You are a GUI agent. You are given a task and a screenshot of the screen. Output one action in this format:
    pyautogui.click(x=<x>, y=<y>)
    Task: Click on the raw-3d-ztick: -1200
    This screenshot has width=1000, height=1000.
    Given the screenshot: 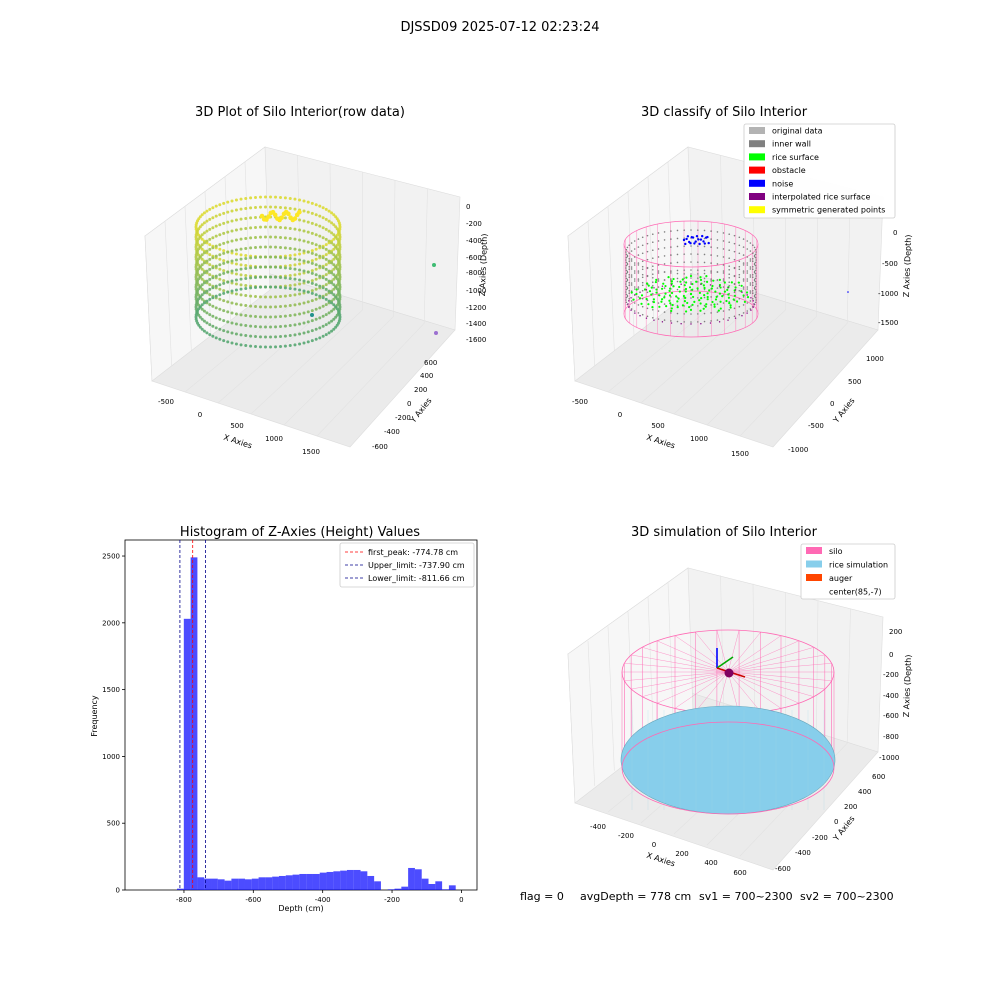 What is the action you would take?
    pyautogui.click(x=476, y=308)
    